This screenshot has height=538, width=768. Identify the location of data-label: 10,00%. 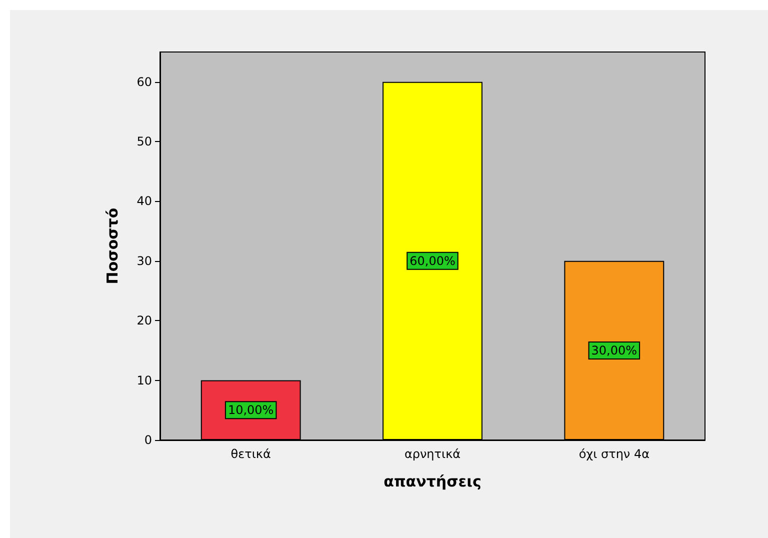
(251, 410).